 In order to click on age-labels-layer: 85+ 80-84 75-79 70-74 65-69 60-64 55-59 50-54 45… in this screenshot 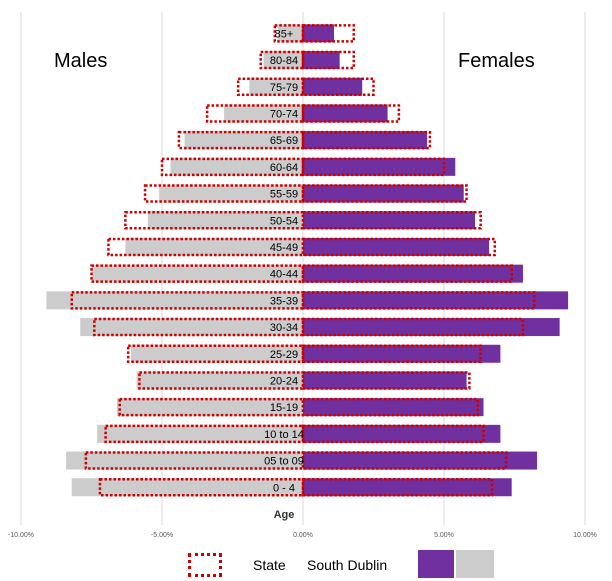, I will do `click(284, 261)`.